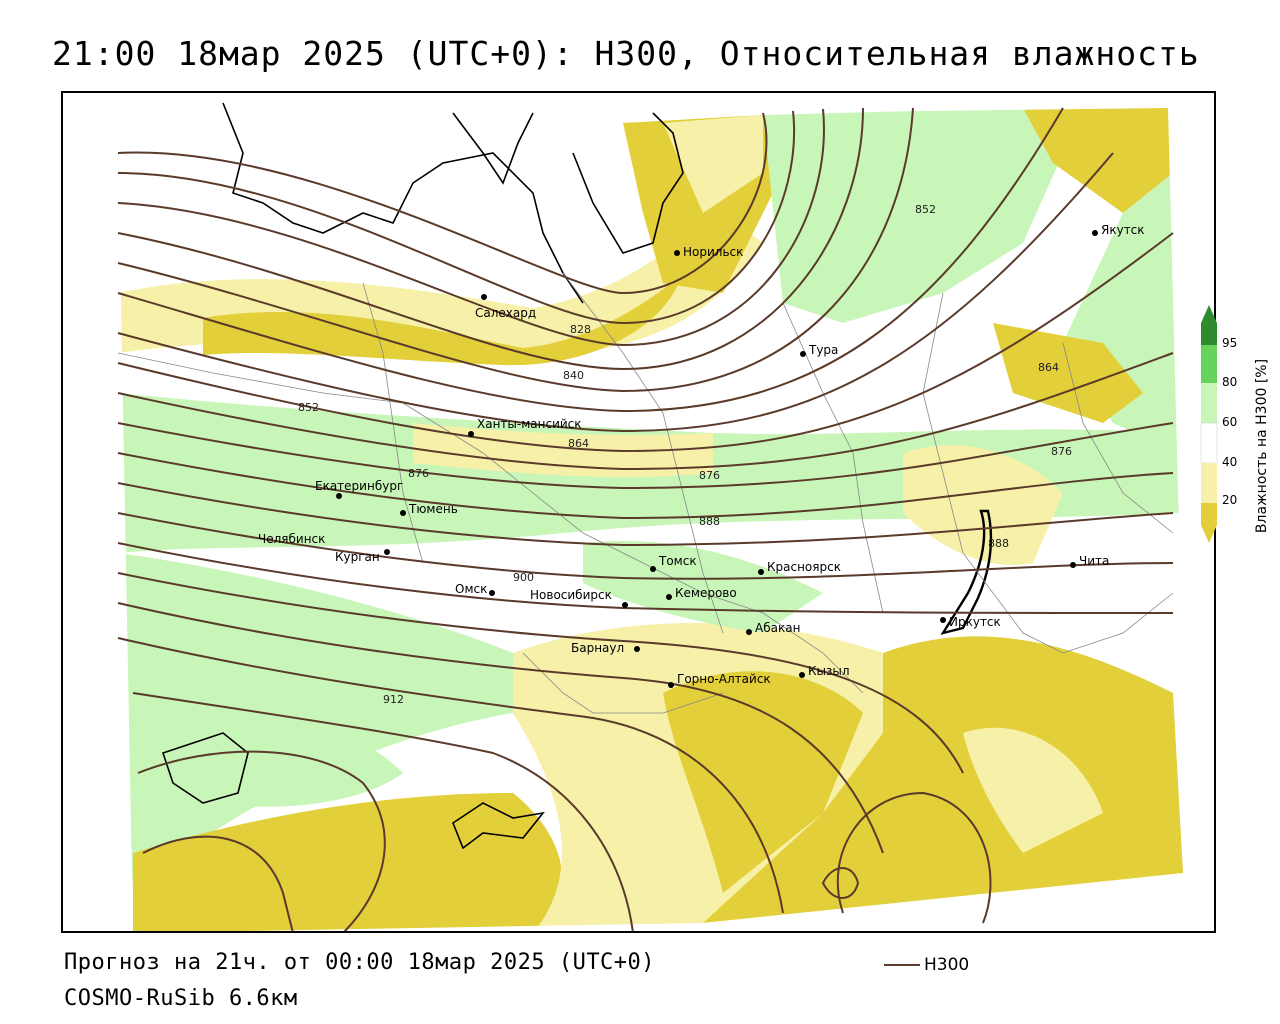  What do you see at coordinates (1230, 382) in the screenshot?
I see `colorbar-tick: 80` at bounding box center [1230, 382].